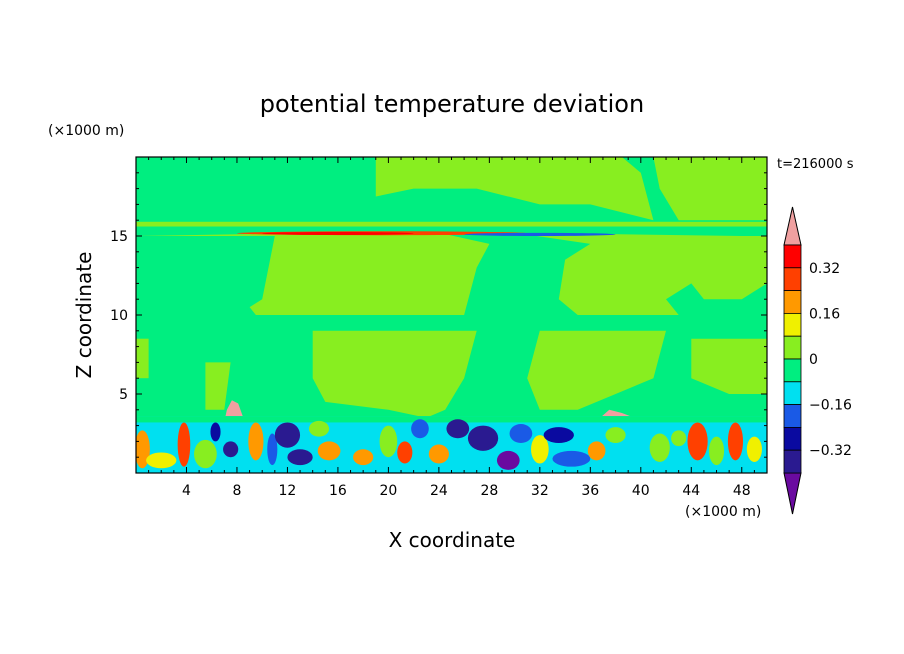 This screenshot has height=654, width=904. I want to click on colorbar-top-triangle, so click(792, 226).